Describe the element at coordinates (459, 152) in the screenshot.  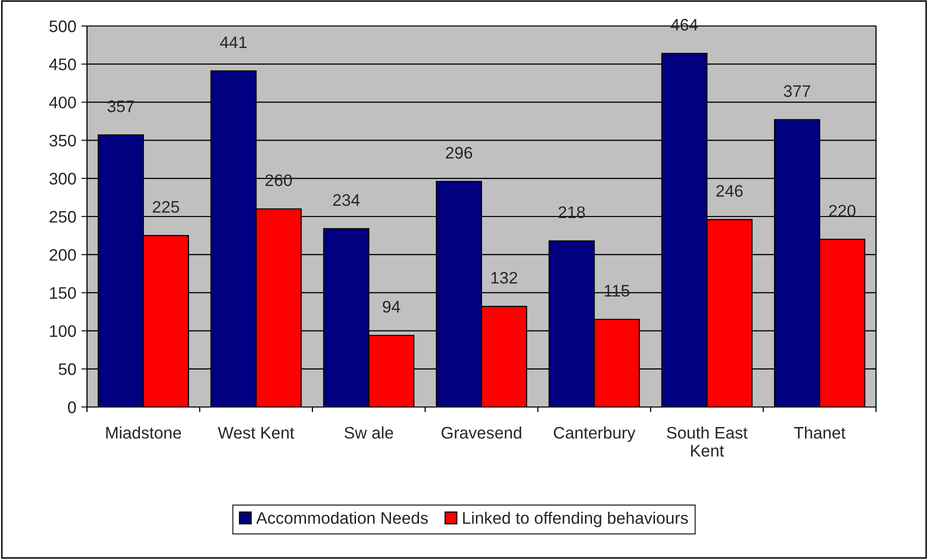
I see `data-label: 296` at that location.